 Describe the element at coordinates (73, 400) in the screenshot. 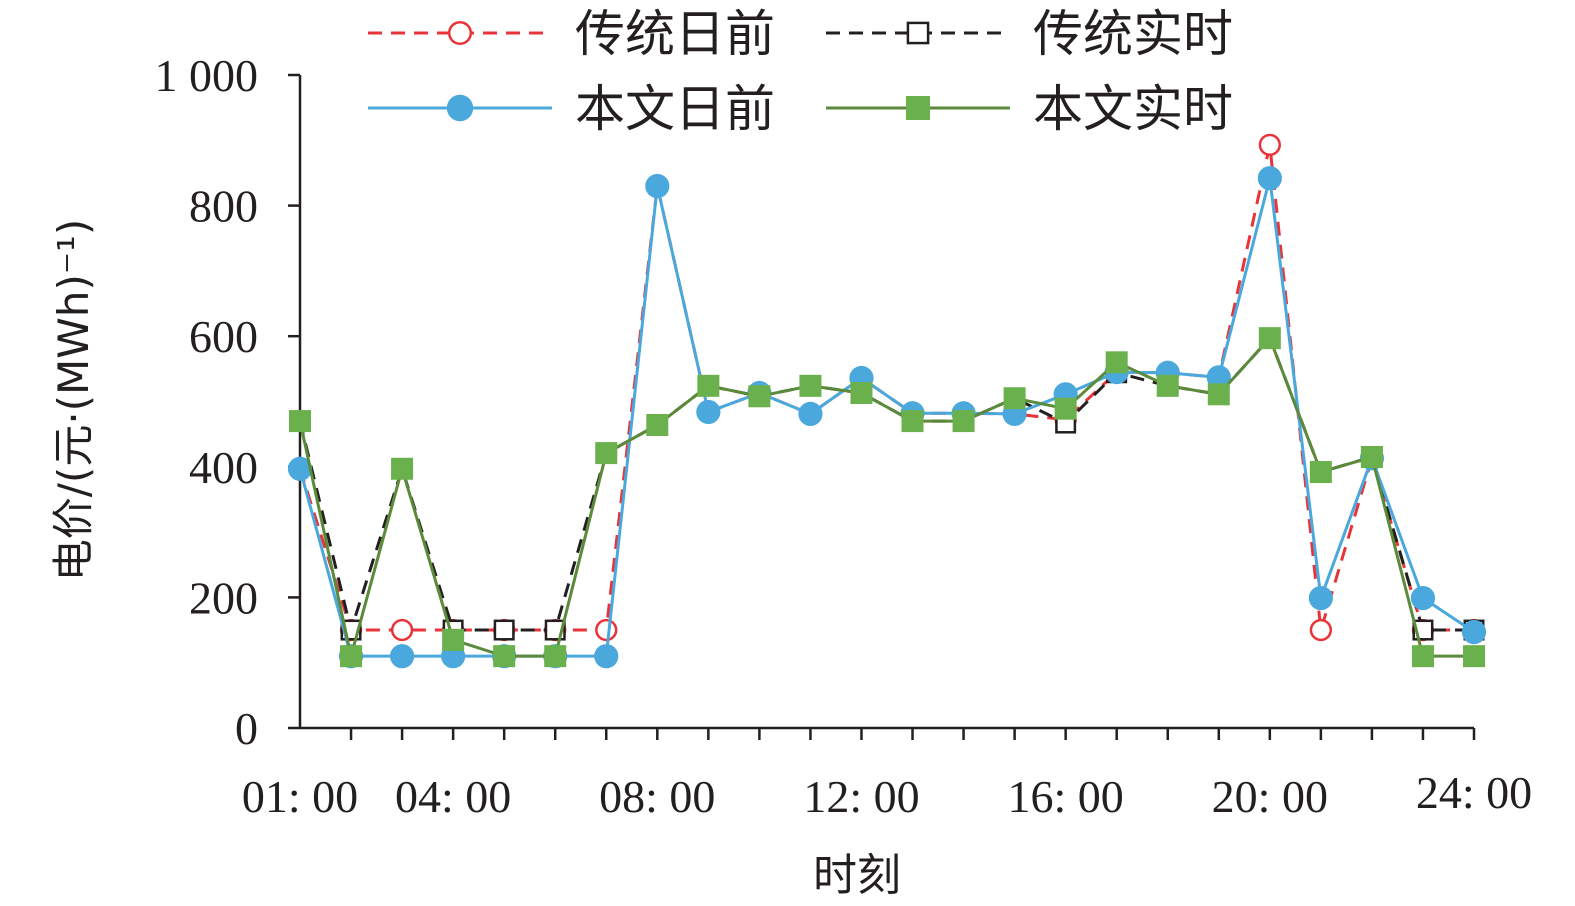

I see `y-axis-label: 电价/(元·(MWh)⁻¹)` at that location.